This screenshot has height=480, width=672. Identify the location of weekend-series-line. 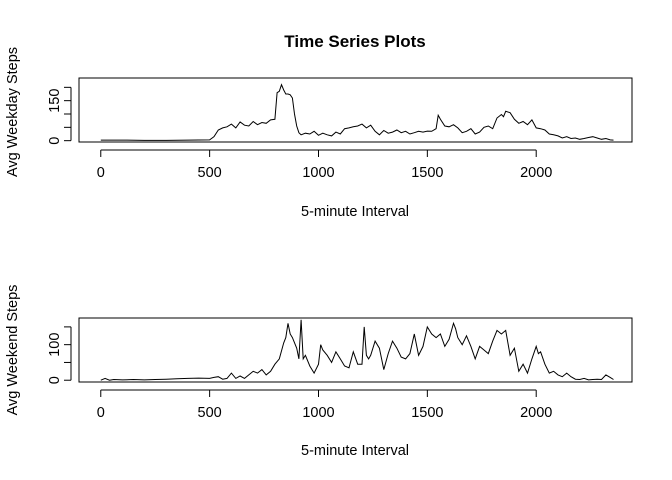
(357, 350).